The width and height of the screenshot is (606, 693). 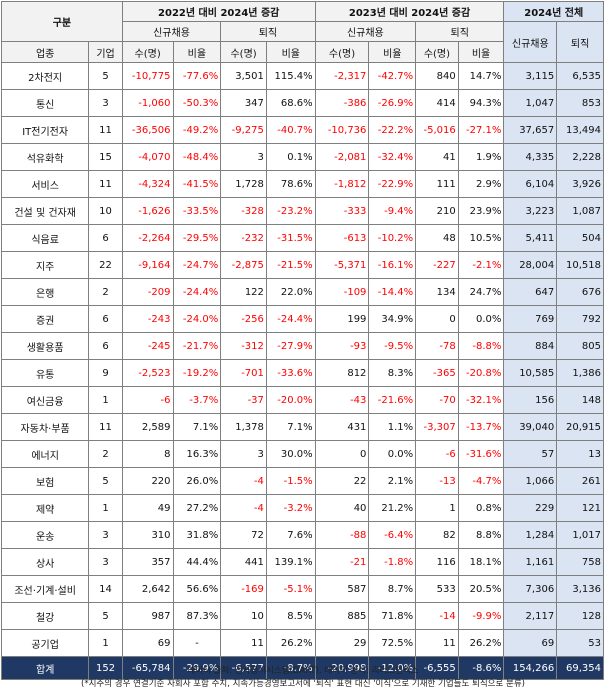 What do you see at coordinates (580, 42) in the screenshot?
I see `header-retire-2024: 퇴직` at bounding box center [580, 42].